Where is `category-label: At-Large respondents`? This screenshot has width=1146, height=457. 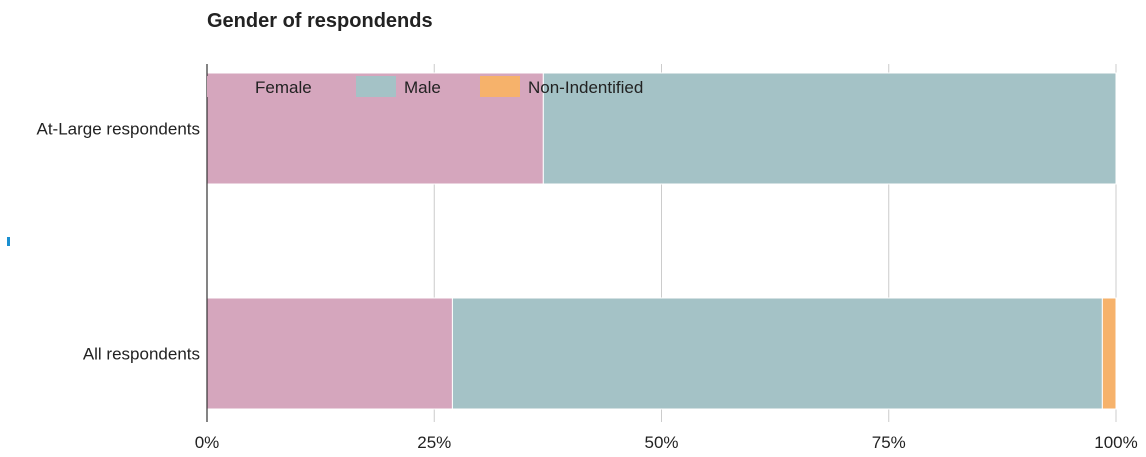
category-label: At-Large respondents is located at coordinates (119, 129).